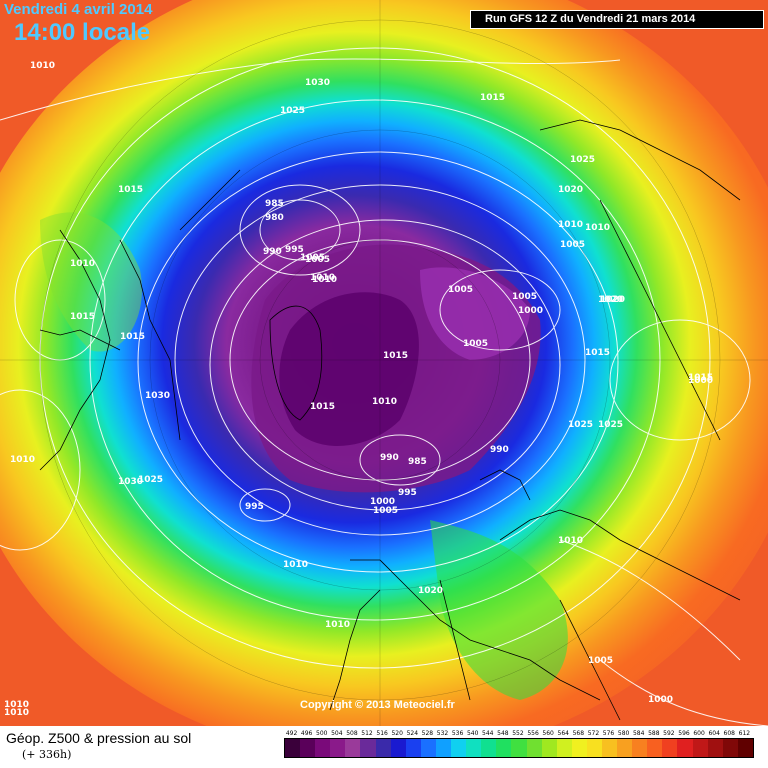 The width and height of the screenshot is (768, 768). What do you see at coordinates (699, 733) in the screenshot?
I see `color-scale-tick: 600` at bounding box center [699, 733].